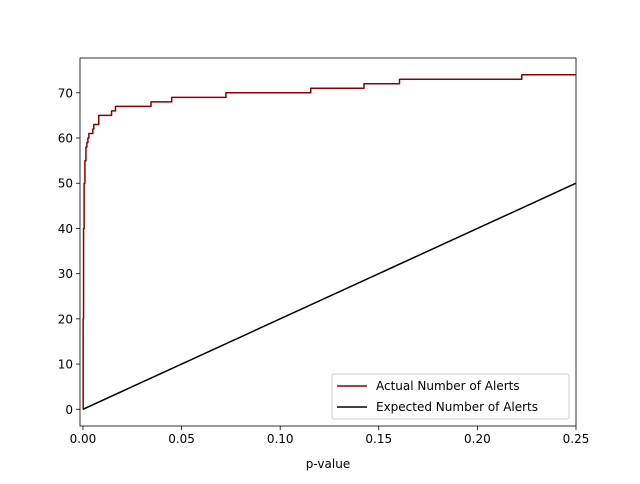 The width and height of the screenshot is (640, 484). What do you see at coordinates (448, 386) in the screenshot?
I see `legend-label-actual: Actual Number of Alerts` at bounding box center [448, 386].